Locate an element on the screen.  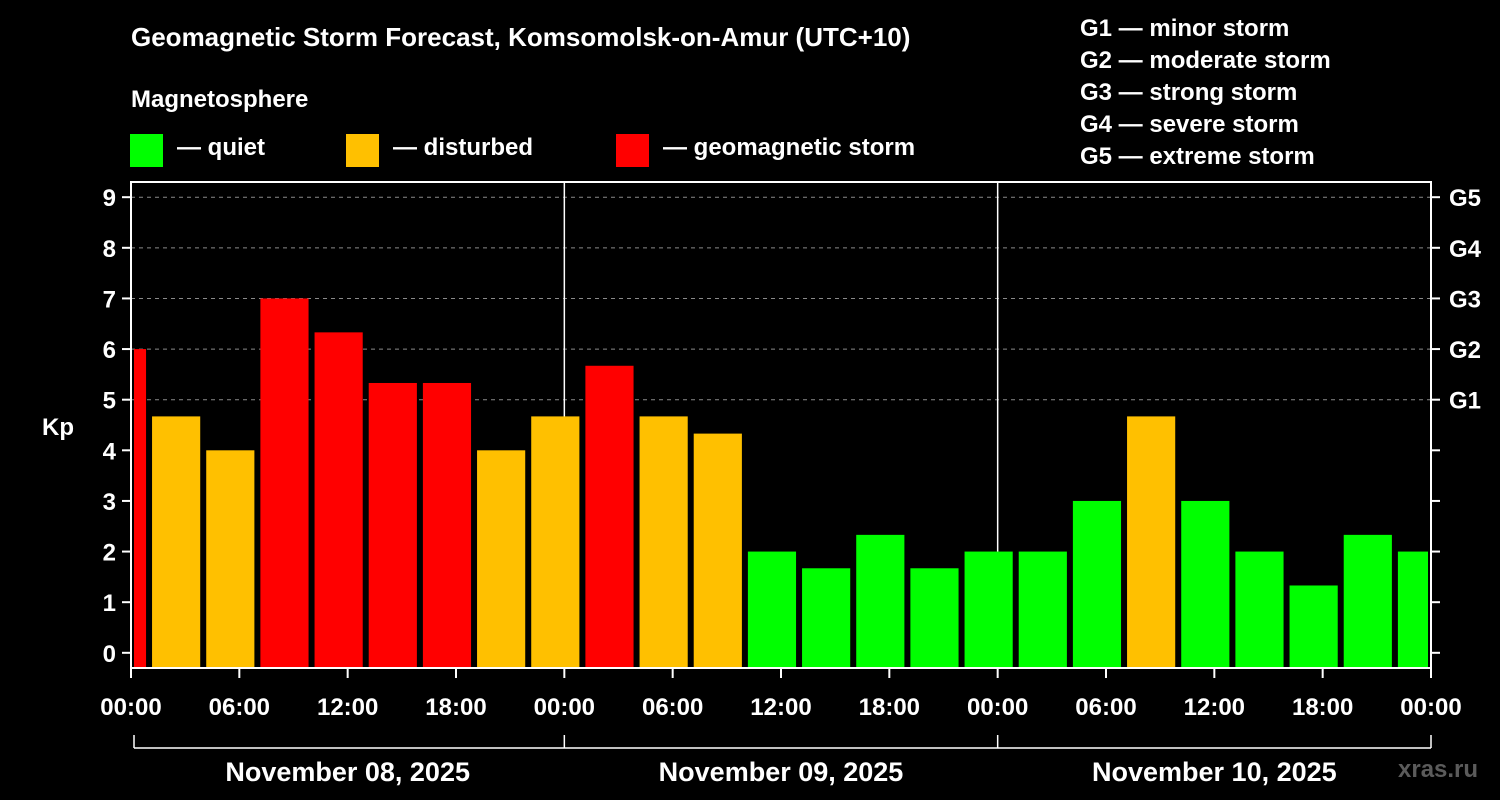
legend-swatch-quiet is located at coordinates (146, 150).